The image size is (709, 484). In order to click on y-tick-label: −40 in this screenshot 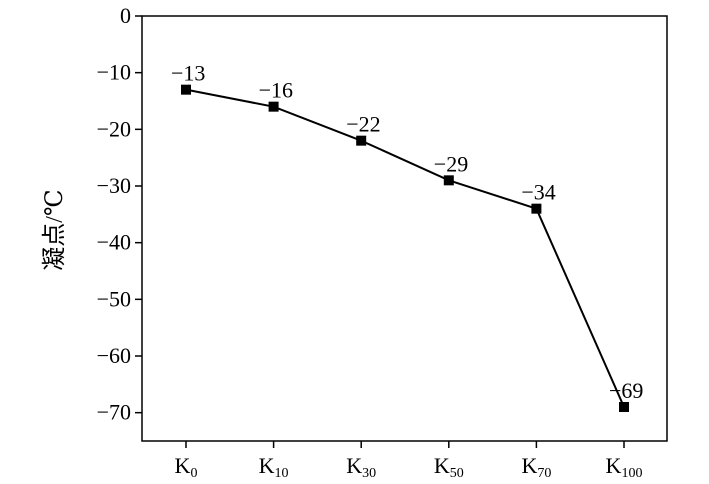, I will do `click(114, 242)`.